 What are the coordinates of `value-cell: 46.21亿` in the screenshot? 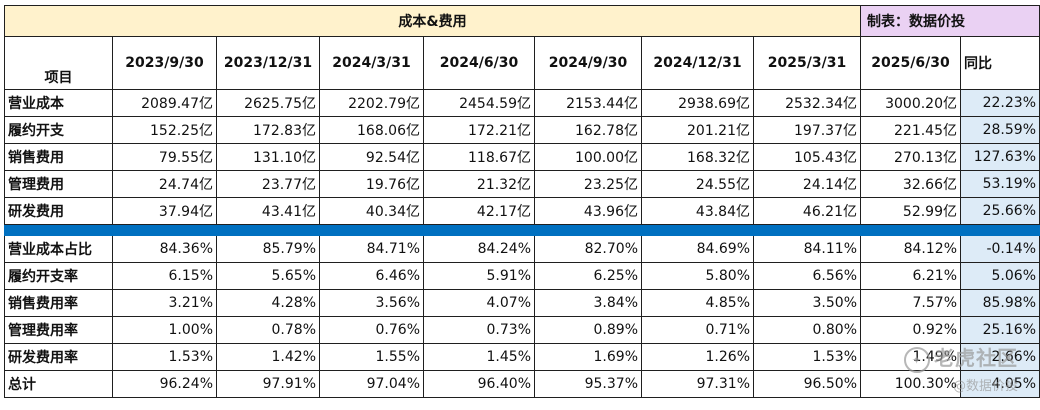 It's located at (807, 211).